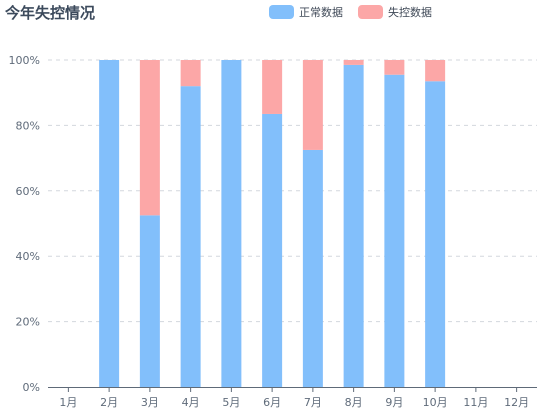 The image size is (550, 420). What do you see at coordinates (475, 402) in the screenshot?
I see `x-tick-label: 11月` at bounding box center [475, 402].